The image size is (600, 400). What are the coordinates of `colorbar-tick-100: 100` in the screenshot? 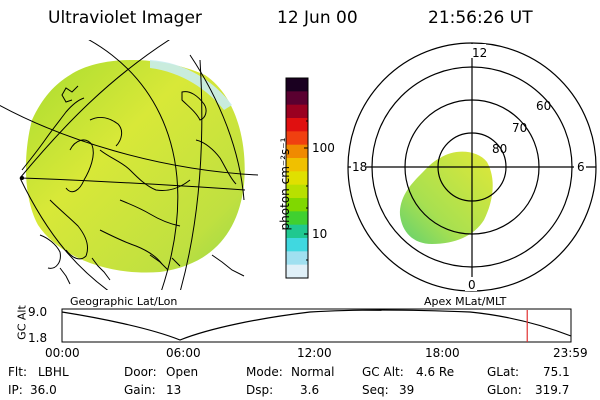 It's located at (323, 148).